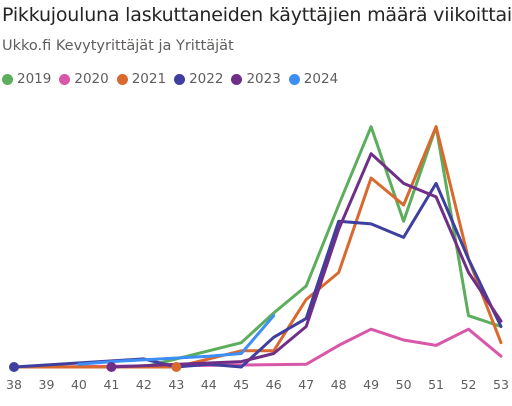 The width and height of the screenshot is (512, 406). I want to click on data-point-2022, so click(14, 367).